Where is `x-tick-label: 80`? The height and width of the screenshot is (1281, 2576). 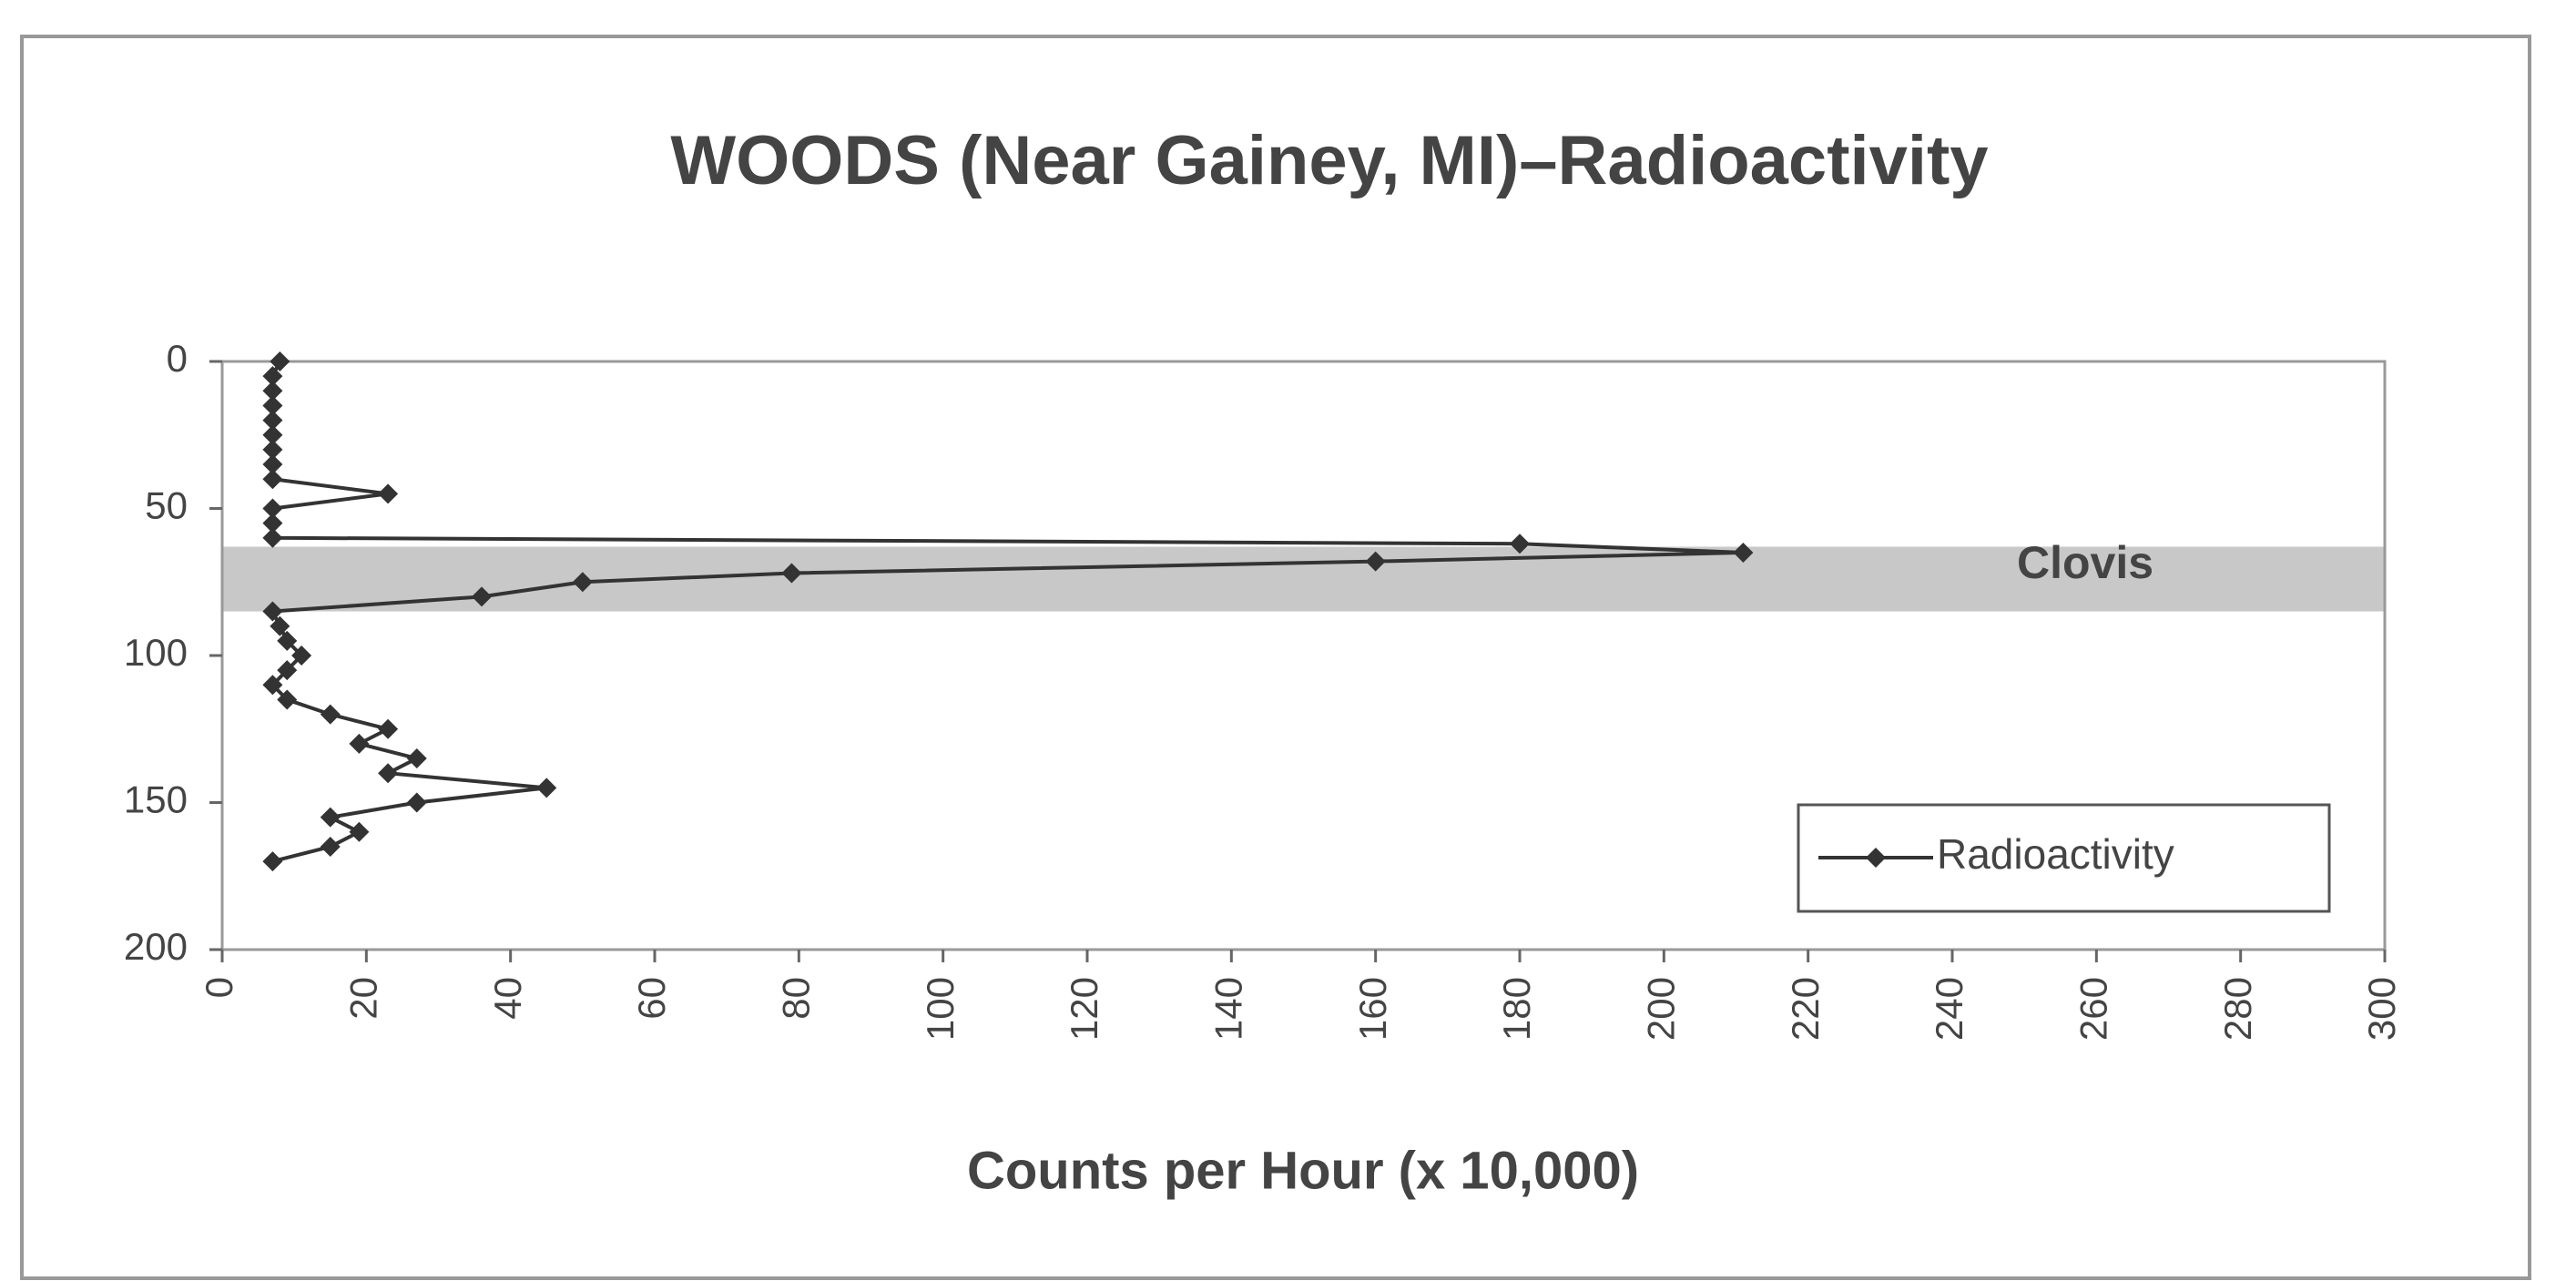 x-tick-label: 80 is located at coordinates (795, 999).